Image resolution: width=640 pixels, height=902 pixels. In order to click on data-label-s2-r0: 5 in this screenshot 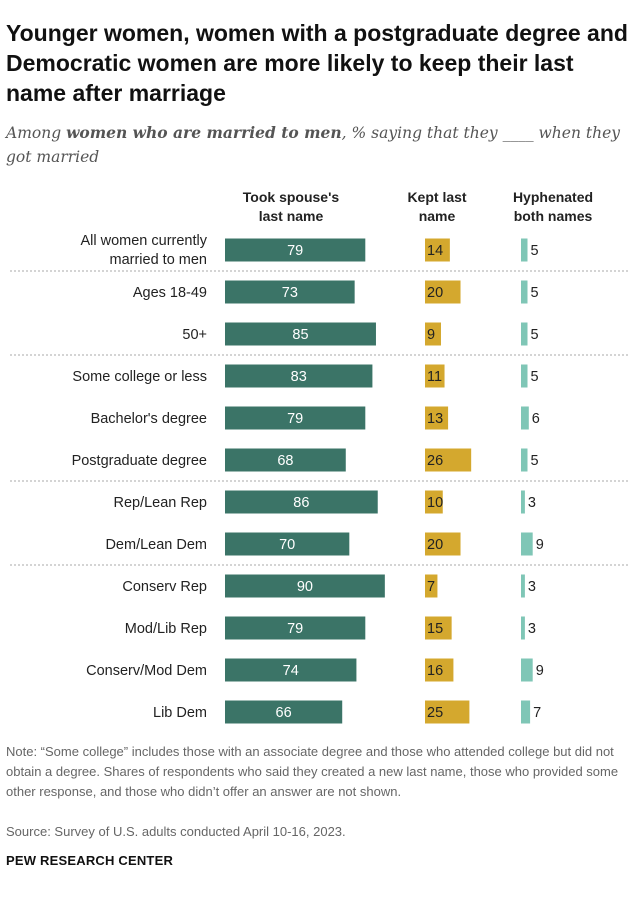, I will do `click(535, 251)`.